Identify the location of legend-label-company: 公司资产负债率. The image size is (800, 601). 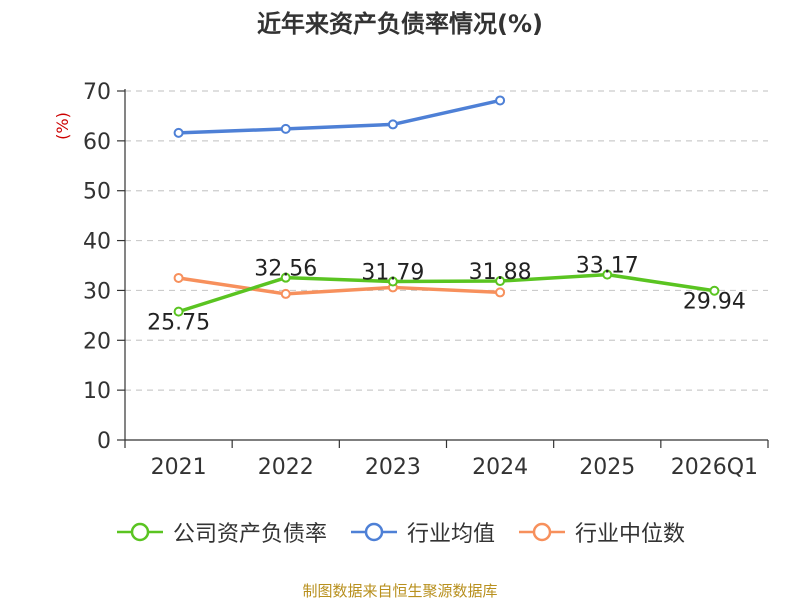
(249, 534).